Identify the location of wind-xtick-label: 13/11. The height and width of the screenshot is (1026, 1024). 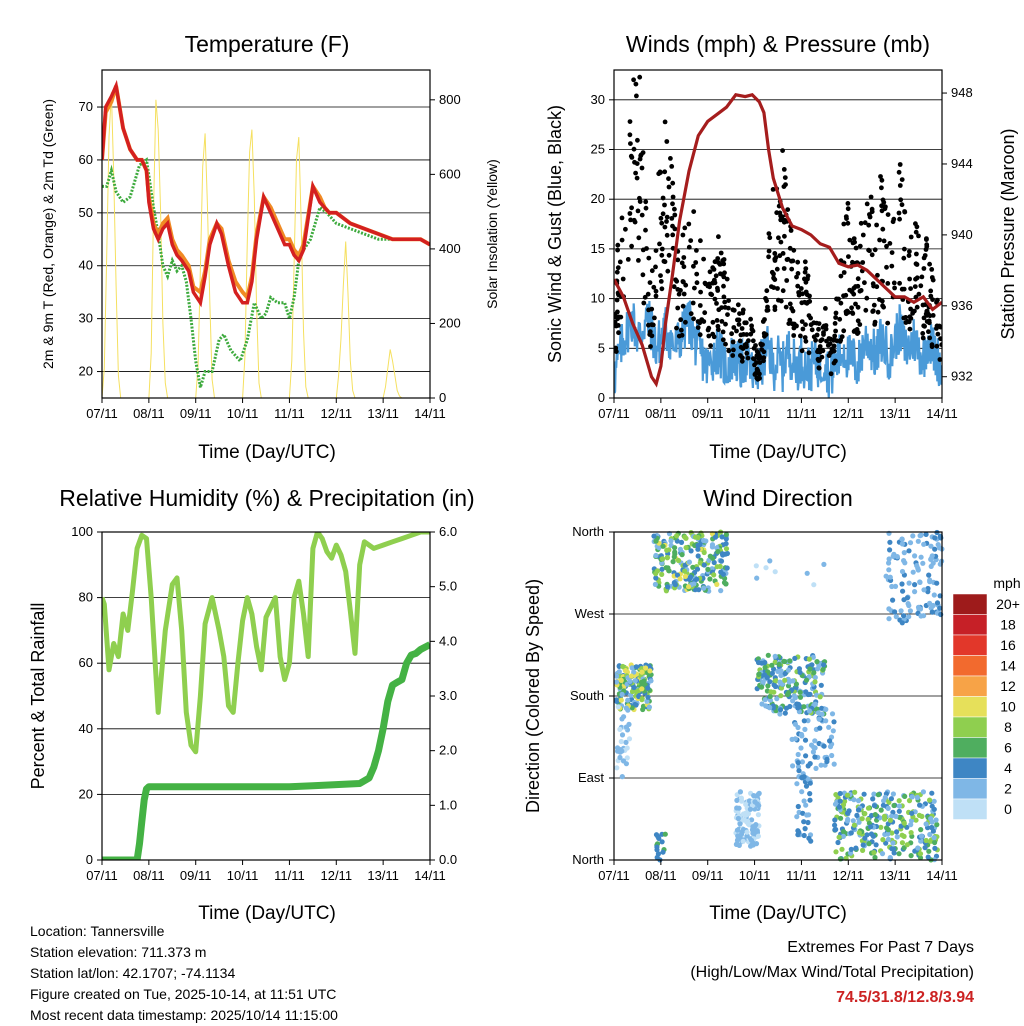
(895, 413).